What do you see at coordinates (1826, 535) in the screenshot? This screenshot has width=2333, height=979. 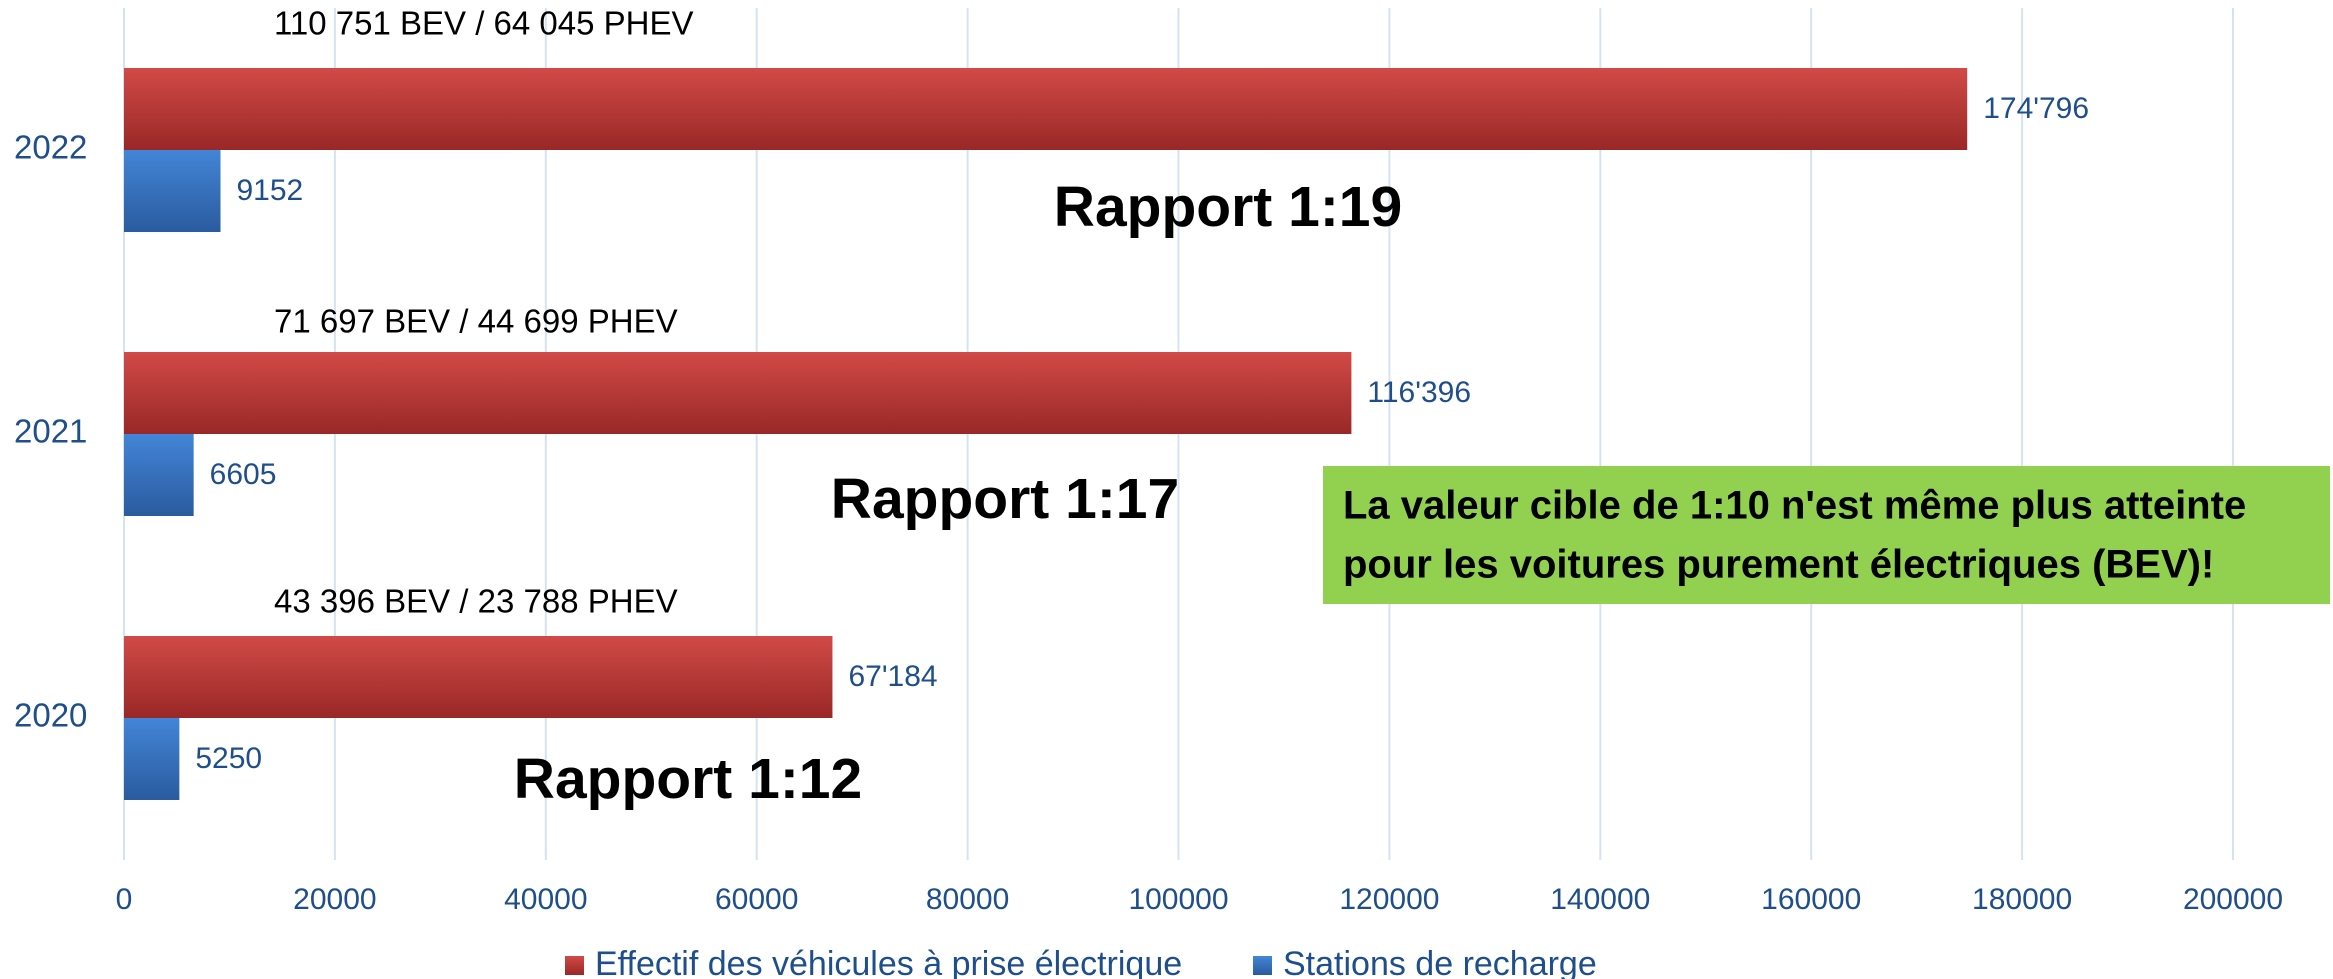 I see `callout-box` at bounding box center [1826, 535].